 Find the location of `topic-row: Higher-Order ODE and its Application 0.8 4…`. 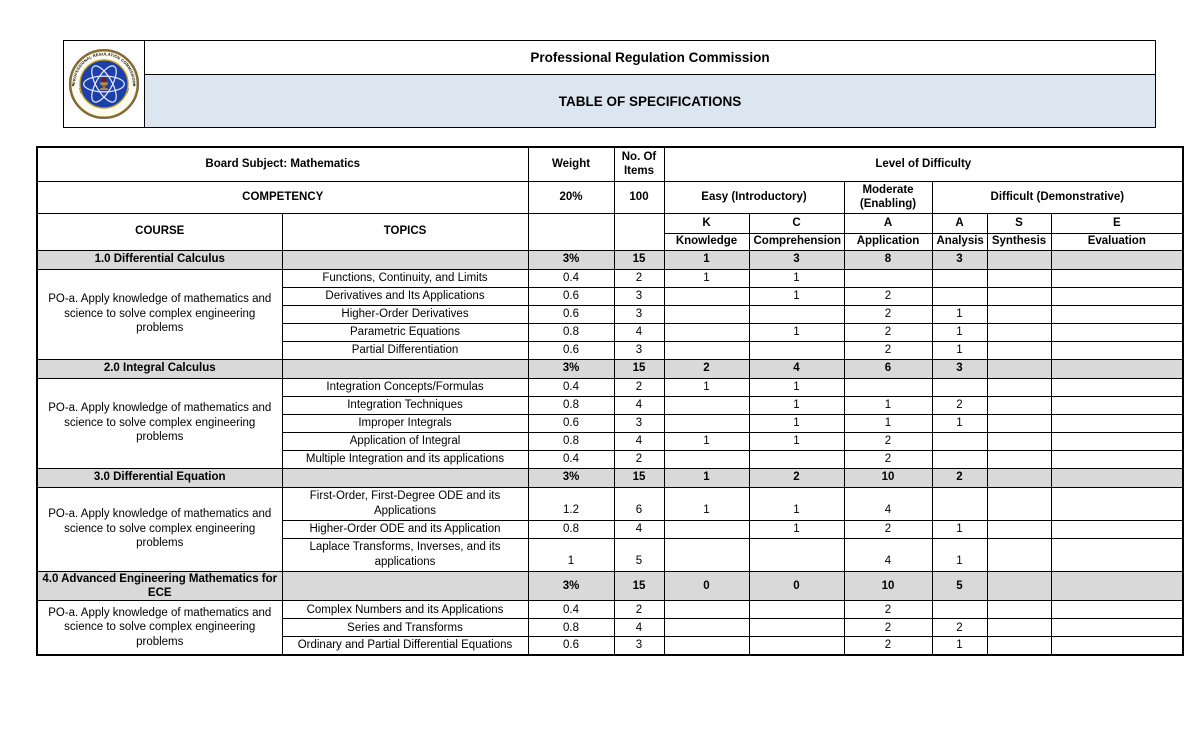

topic-row: Higher-Order ODE and its Application 0.8 4… is located at coordinates (610, 529).